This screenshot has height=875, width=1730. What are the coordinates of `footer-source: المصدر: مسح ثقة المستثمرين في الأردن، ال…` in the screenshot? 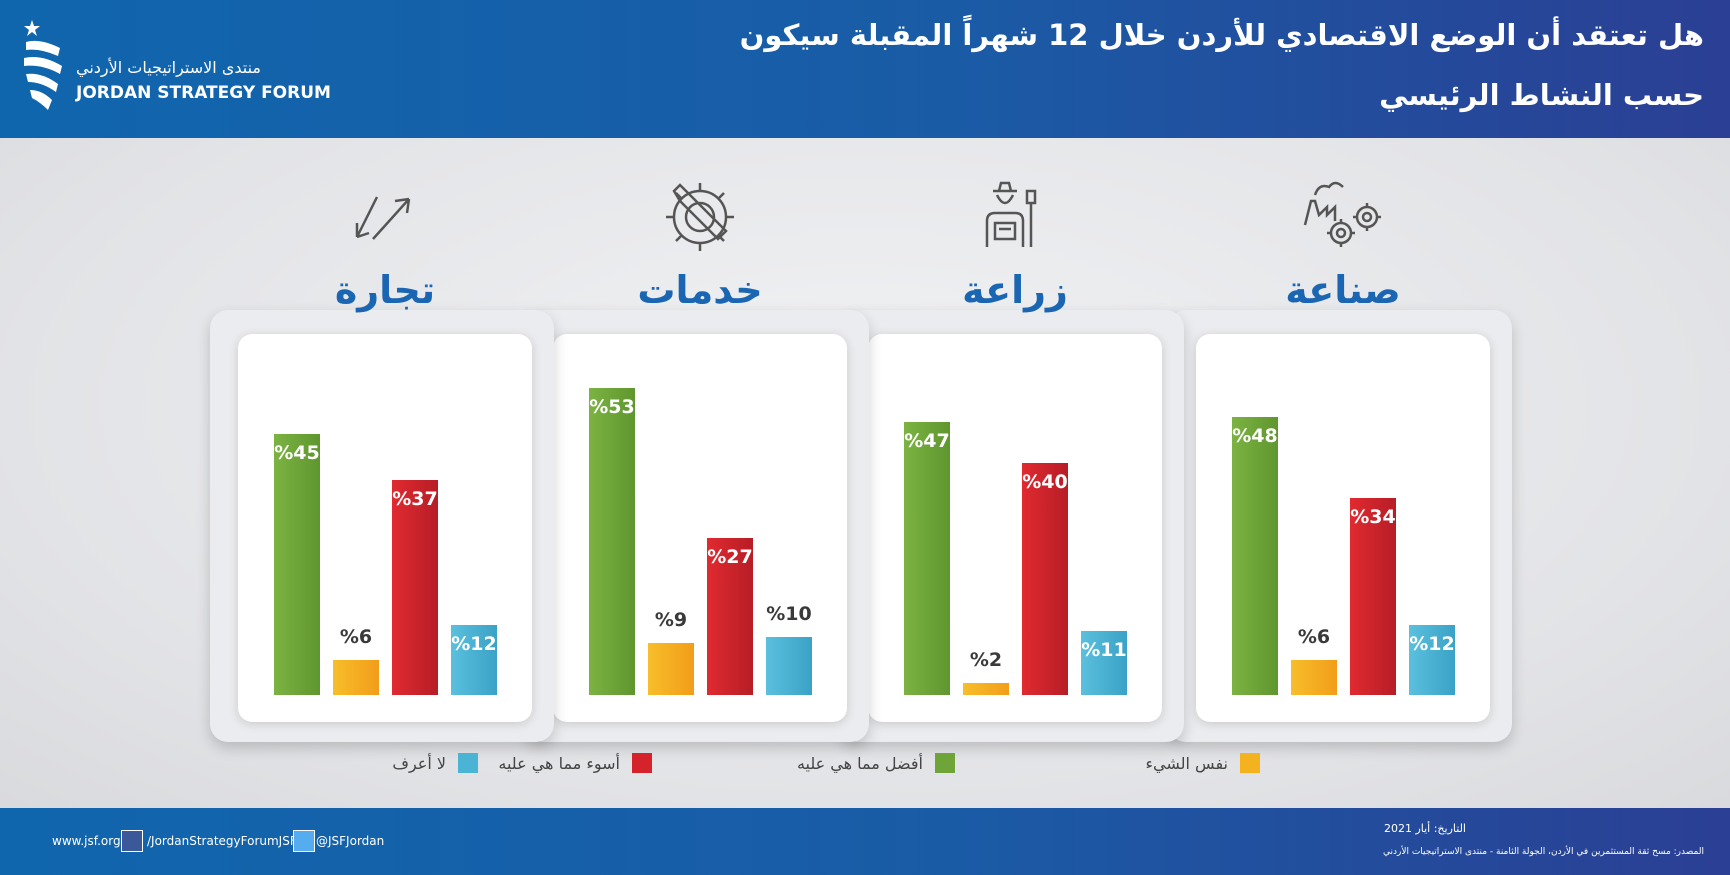 It's located at (1543, 852).